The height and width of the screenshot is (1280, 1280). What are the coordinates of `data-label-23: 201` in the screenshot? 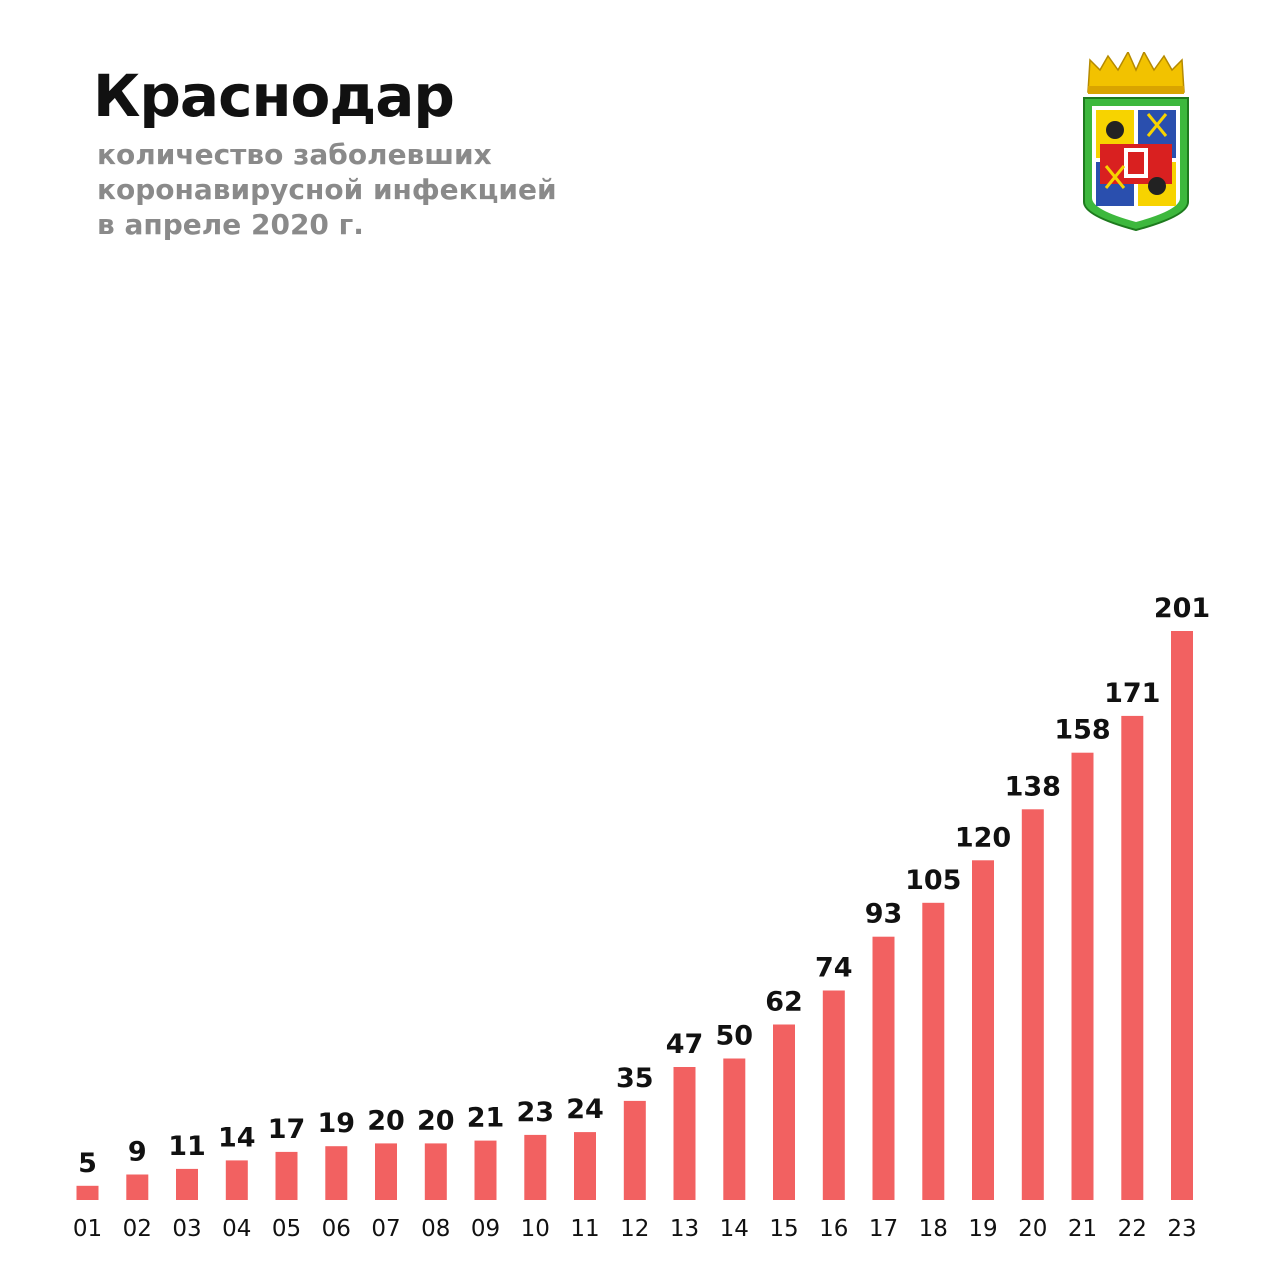 It's located at (1182, 608).